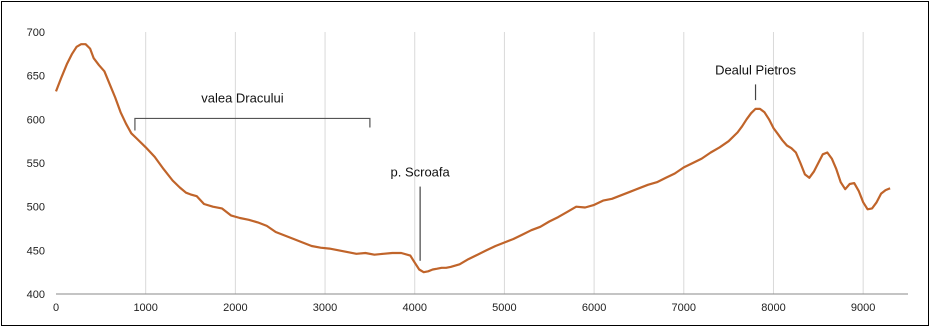  Describe the element at coordinates (242, 97) in the screenshot. I see `annotation-label: valea Dracului` at that location.